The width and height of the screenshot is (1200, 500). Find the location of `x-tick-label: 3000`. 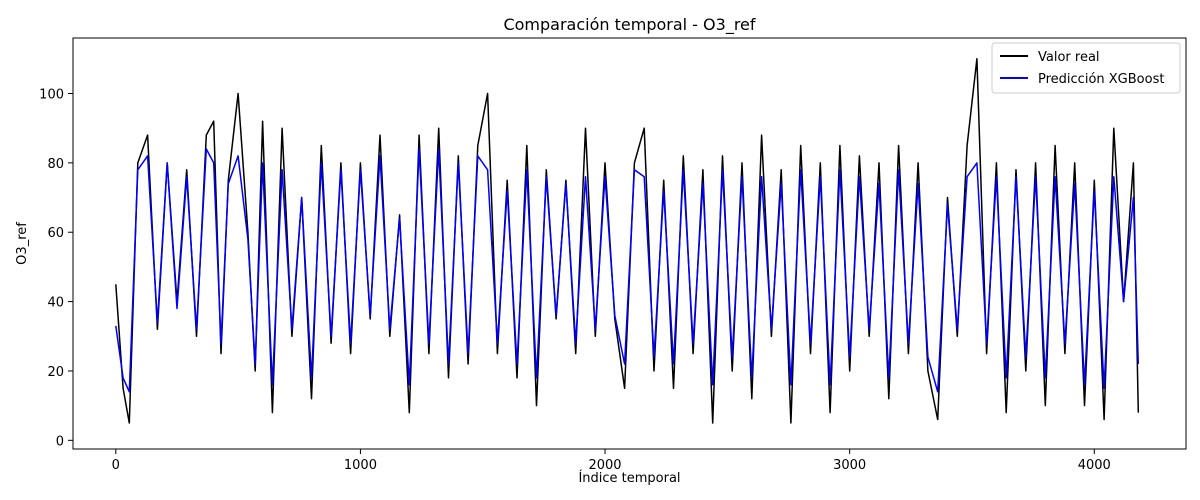

x-tick-label: 3000 is located at coordinates (849, 465).